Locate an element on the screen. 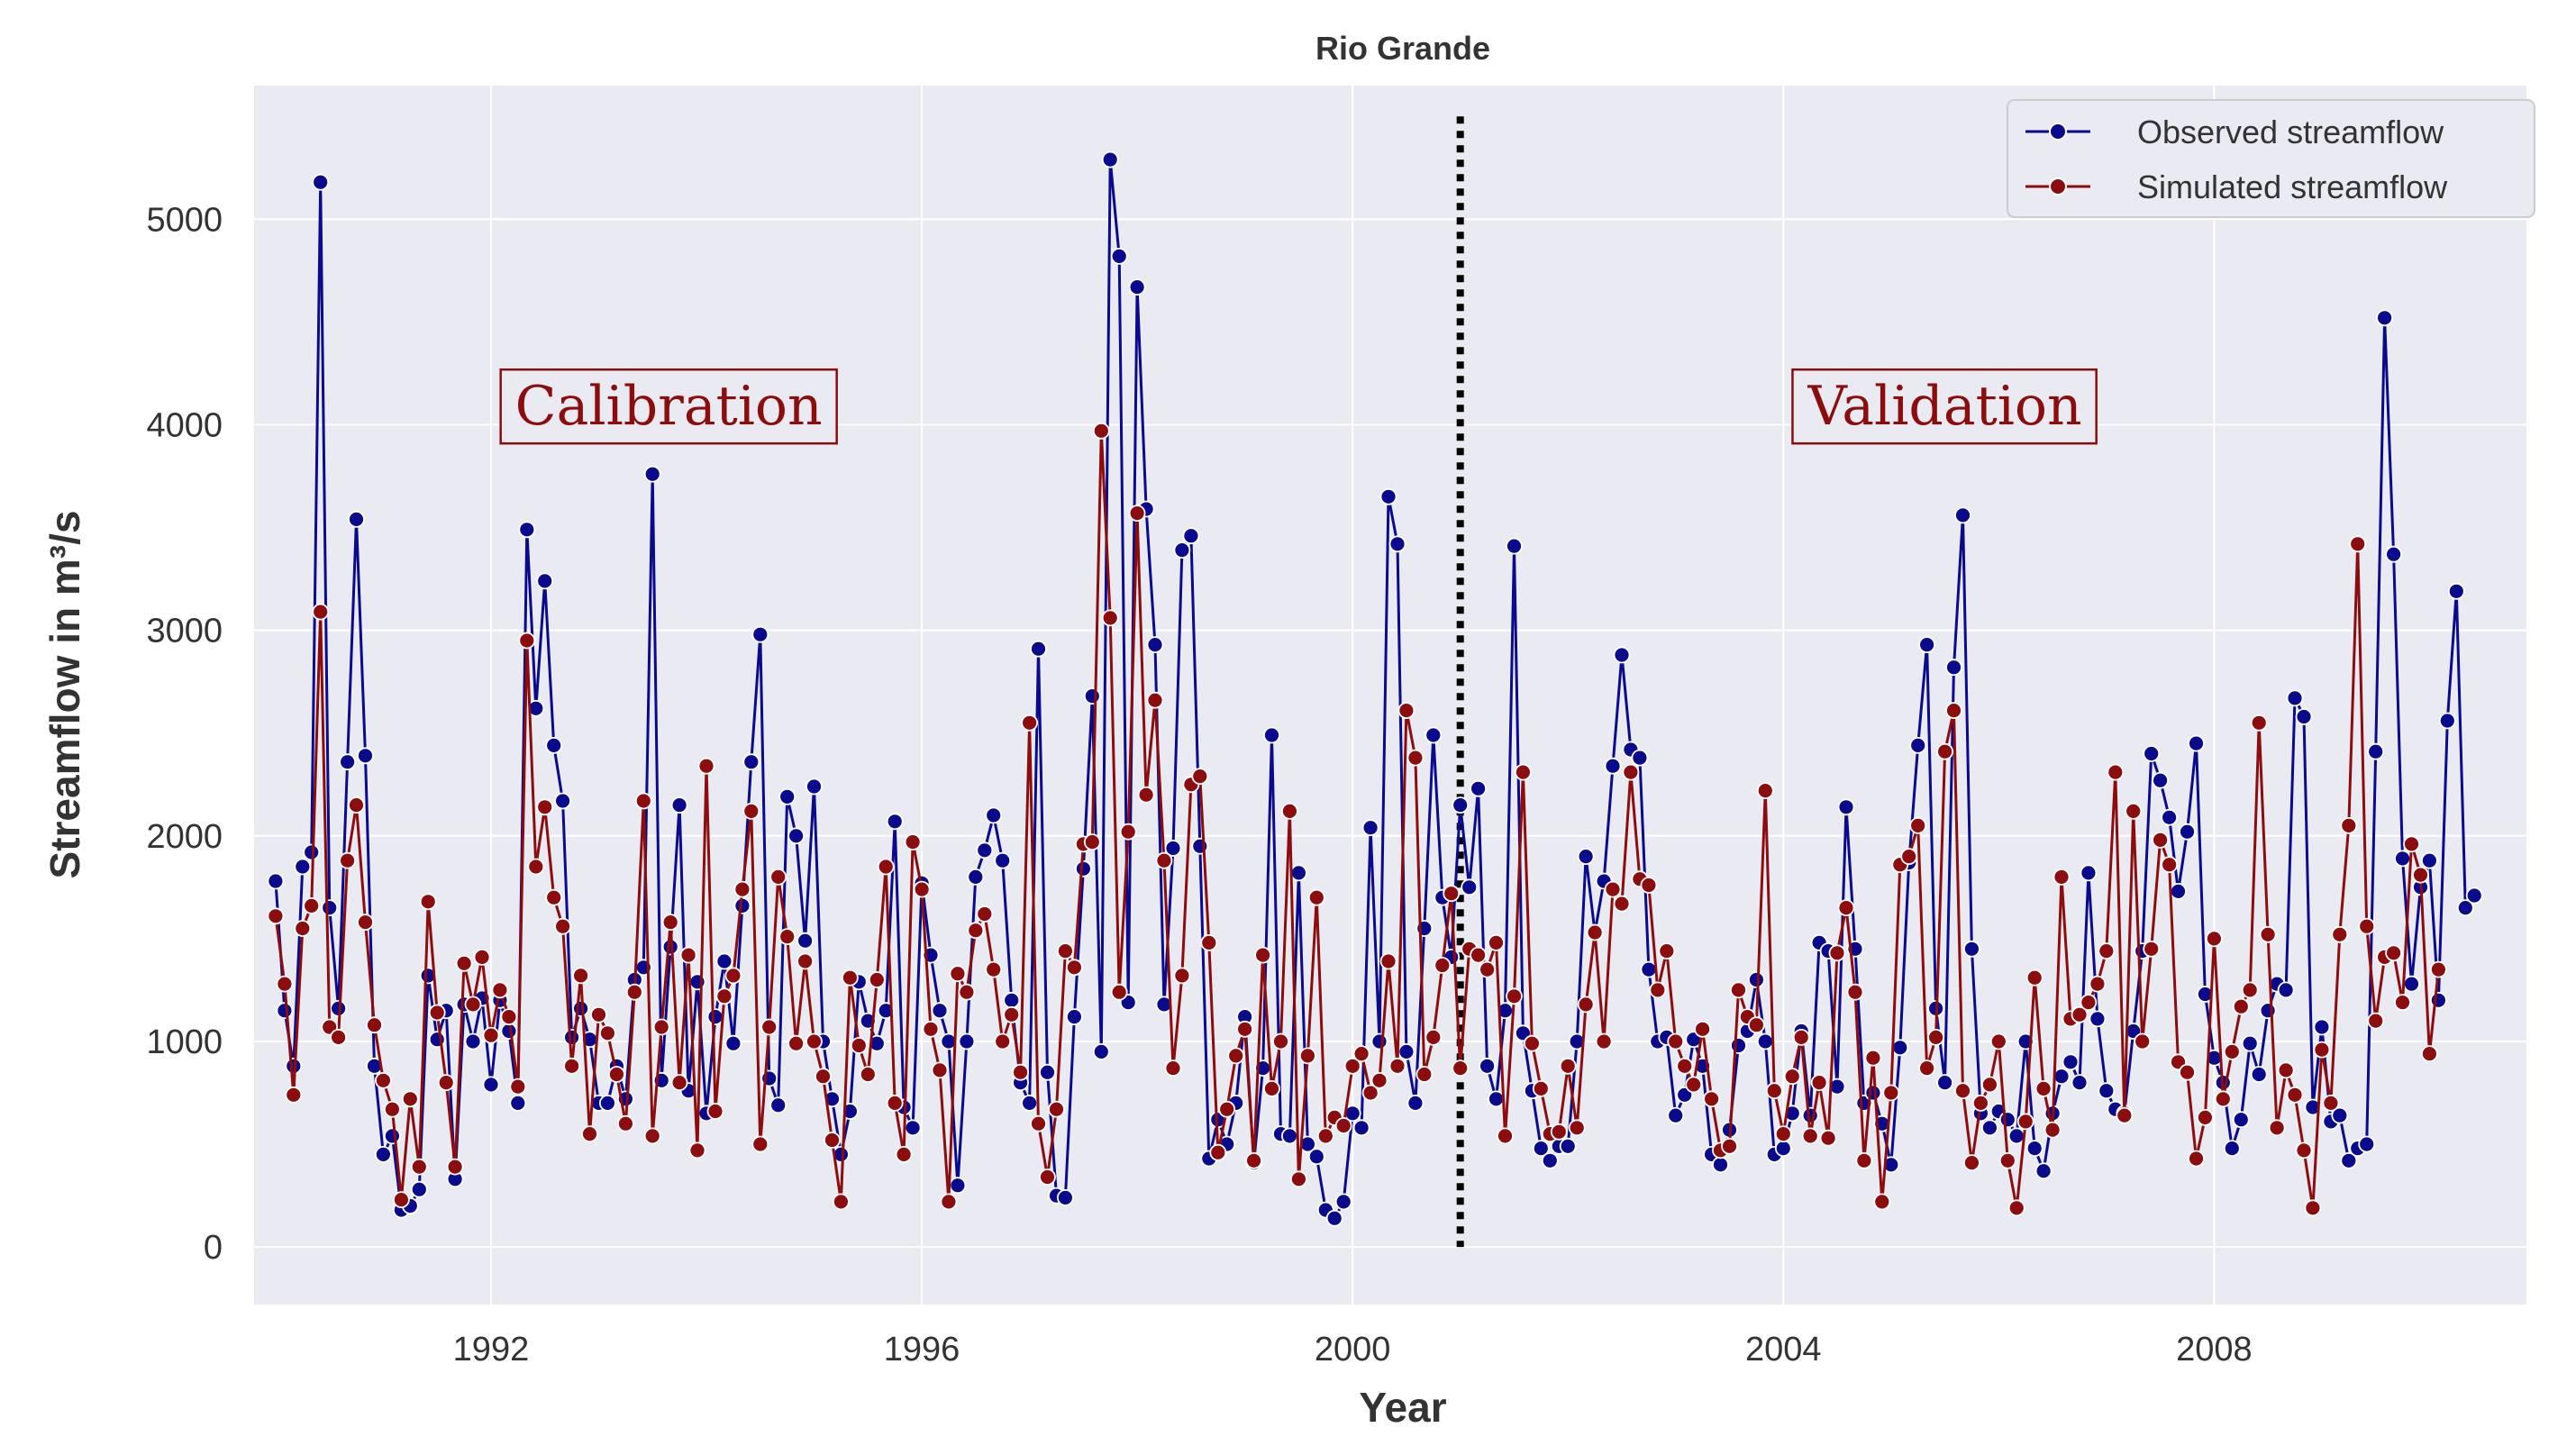 The width and height of the screenshot is (2576, 1455). legend-observed-label: Observed streamflow is located at coordinates (2290, 132).